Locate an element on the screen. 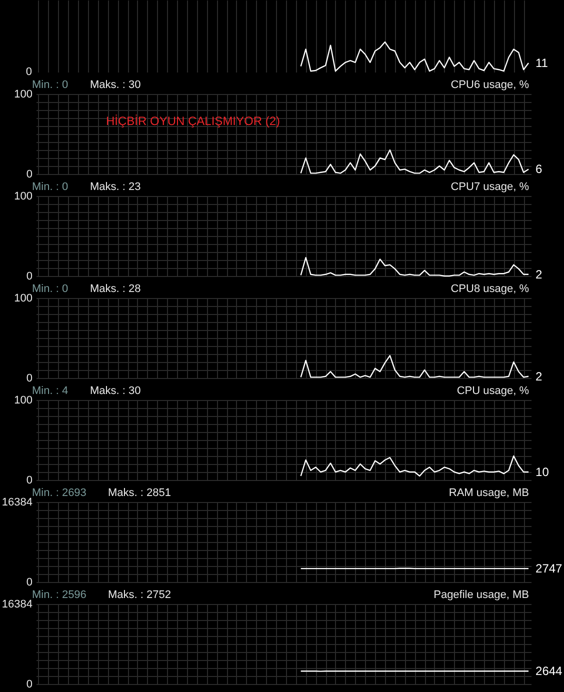 The width and height of the screenshot is (564, 692). text: Min. : 2693 is located at coordinates (59, 493).